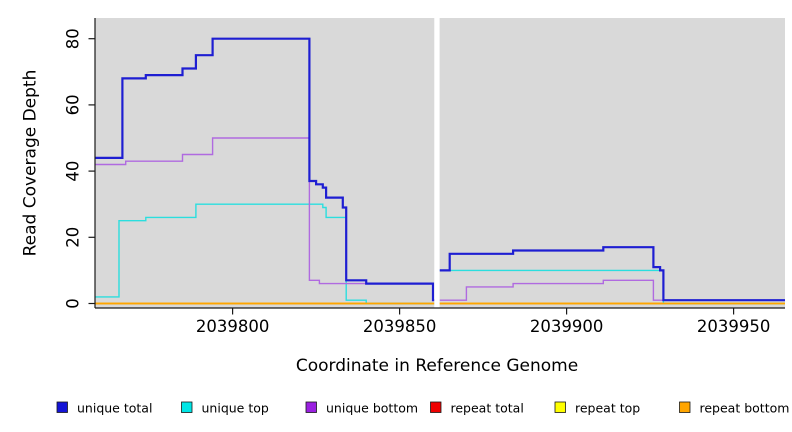 The image size is (792, 432). What do you see at coordinates (612, 274) in the screenshot?
I see `series-line-unique-total` at bounding box center [612, 274].